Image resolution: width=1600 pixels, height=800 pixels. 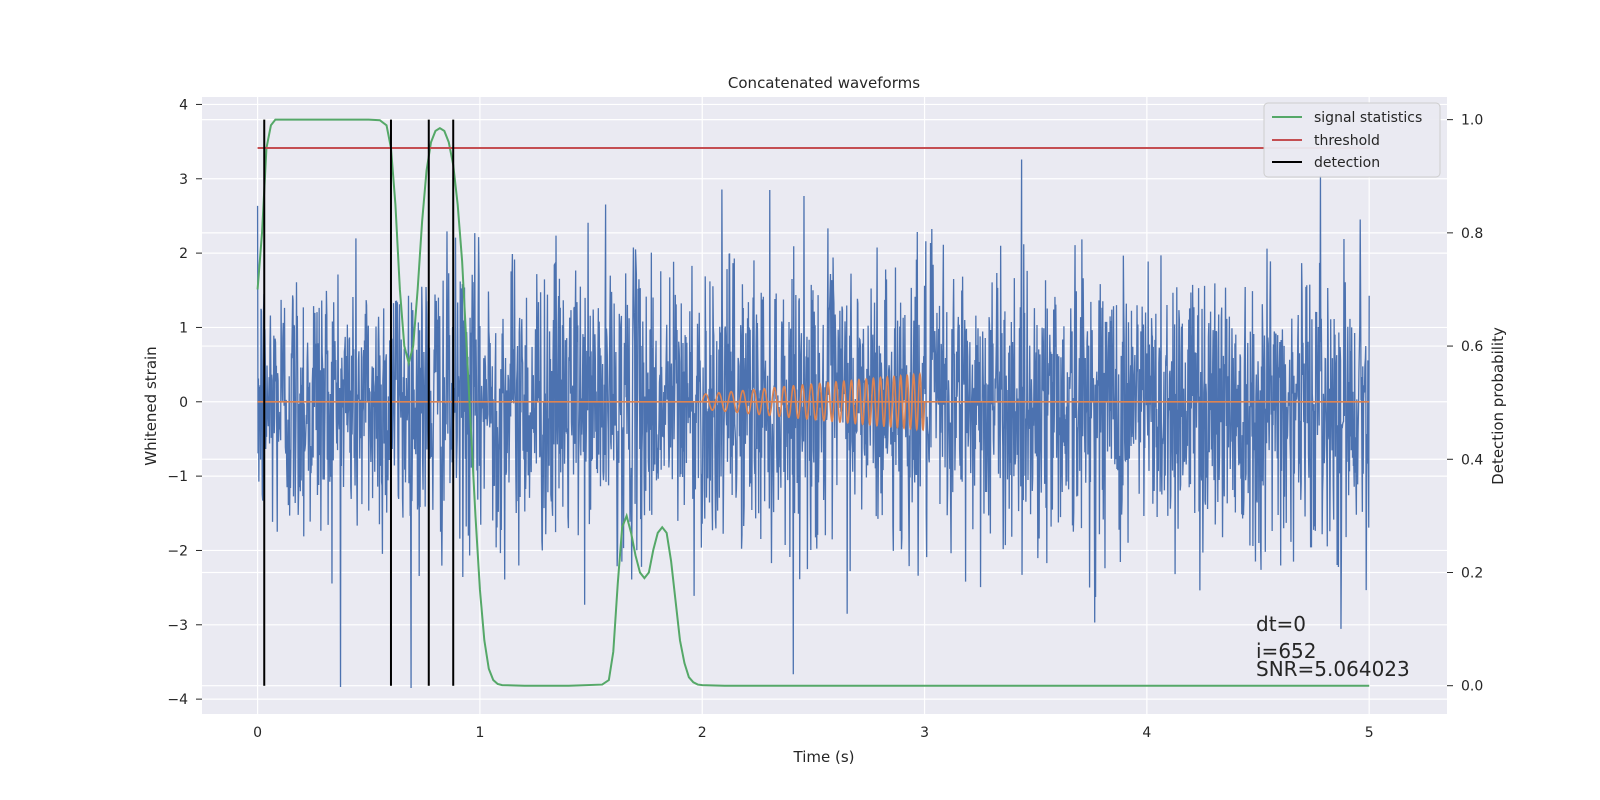 What do you see at coordinates (151, 405) in the screenshot?
I see `y-axis-label: Whitened strain` at bounding box center [151, 405].